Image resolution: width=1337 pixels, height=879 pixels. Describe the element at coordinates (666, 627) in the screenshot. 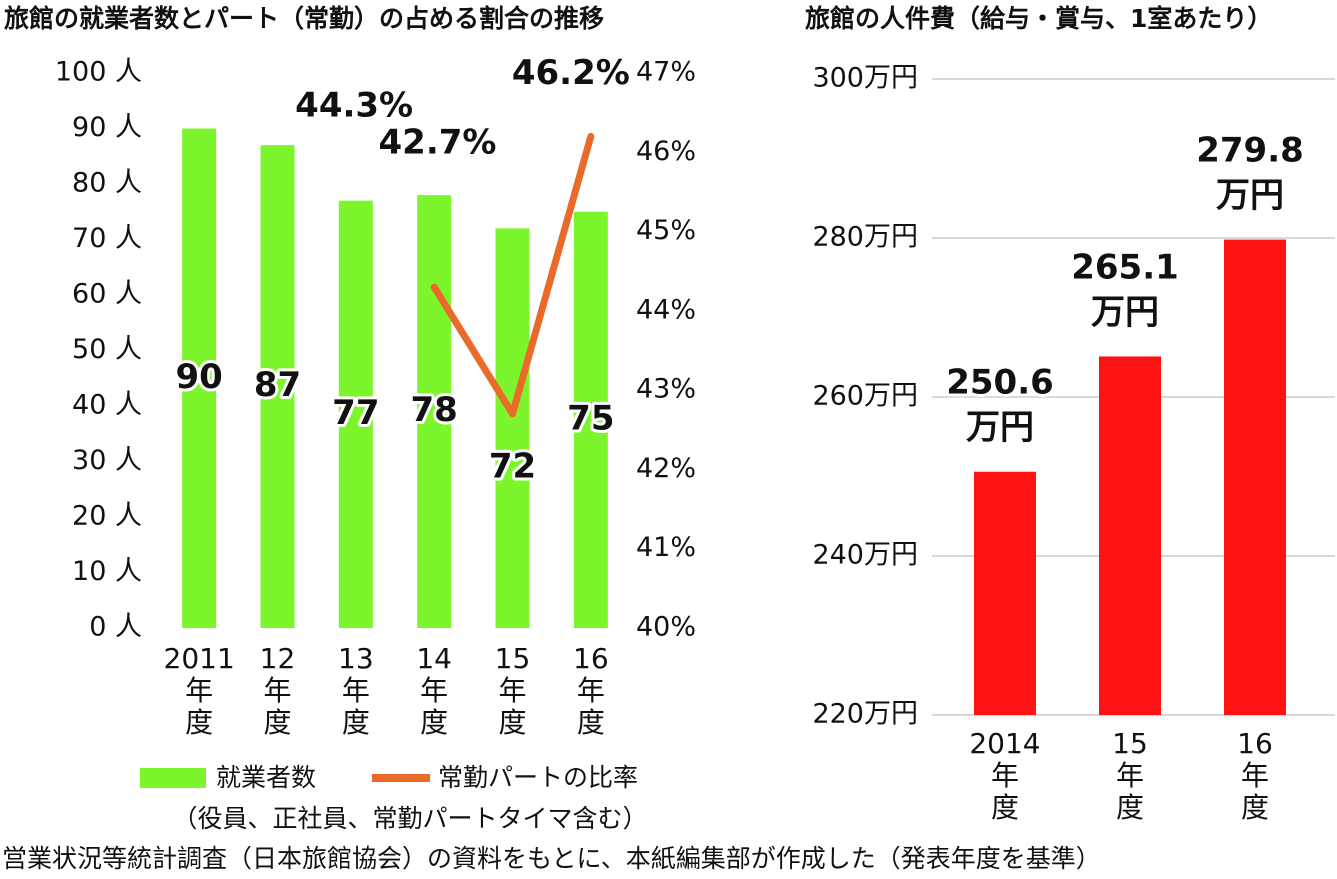

I see `y2-tick-label: 40%` at that location.